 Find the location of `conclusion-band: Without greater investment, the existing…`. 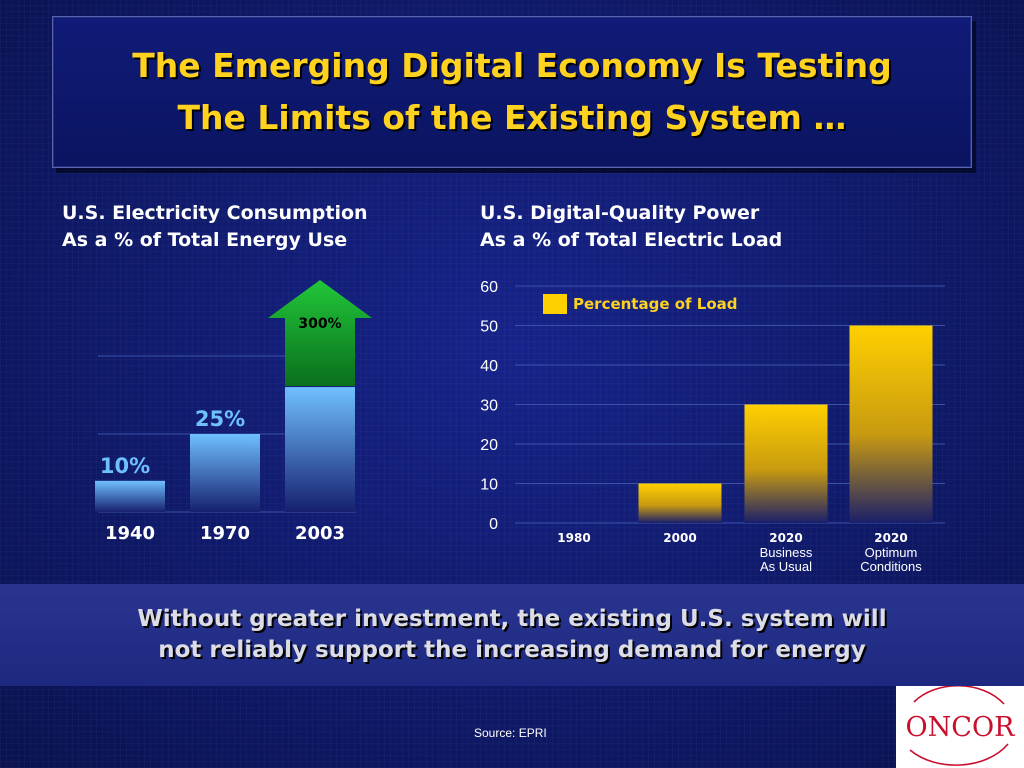

conclusion-band: Without greater investment, the existing… is located at coordinates (512, 635).